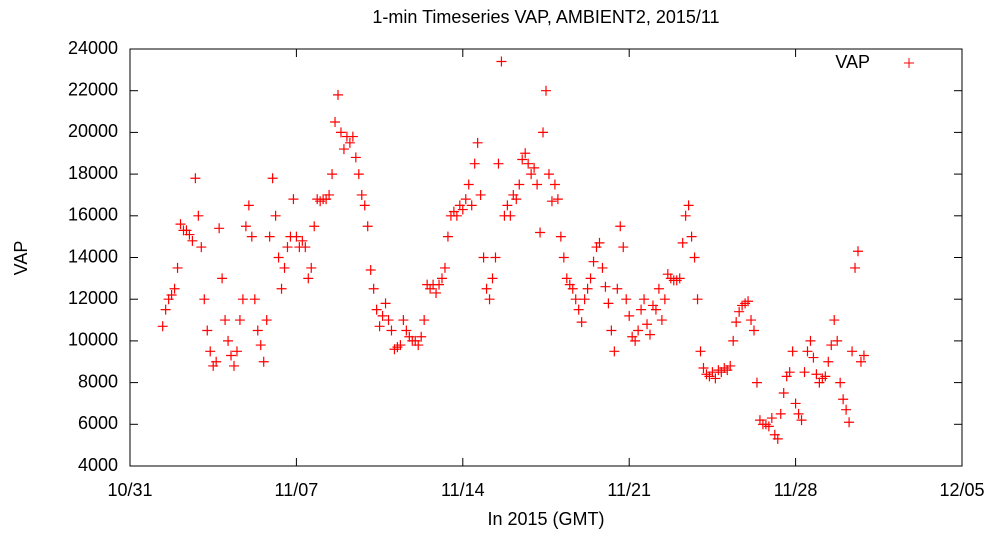  I want to click on y-tick-label: 12000, so click(93, 298).